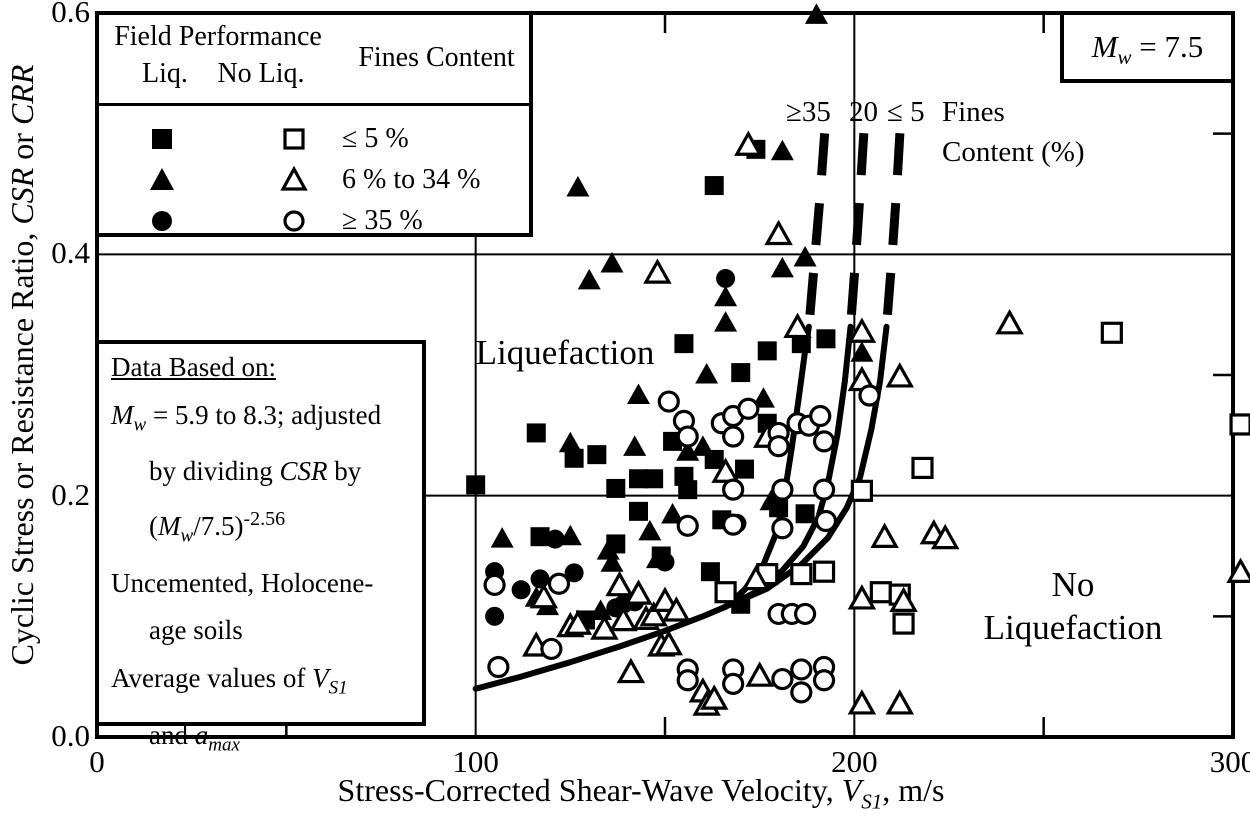  What do you see at coordinates (1147, 47) in the screenshot?
I see `magnitude-box: Mw = 7.5` at bounding box center [1147, 47].